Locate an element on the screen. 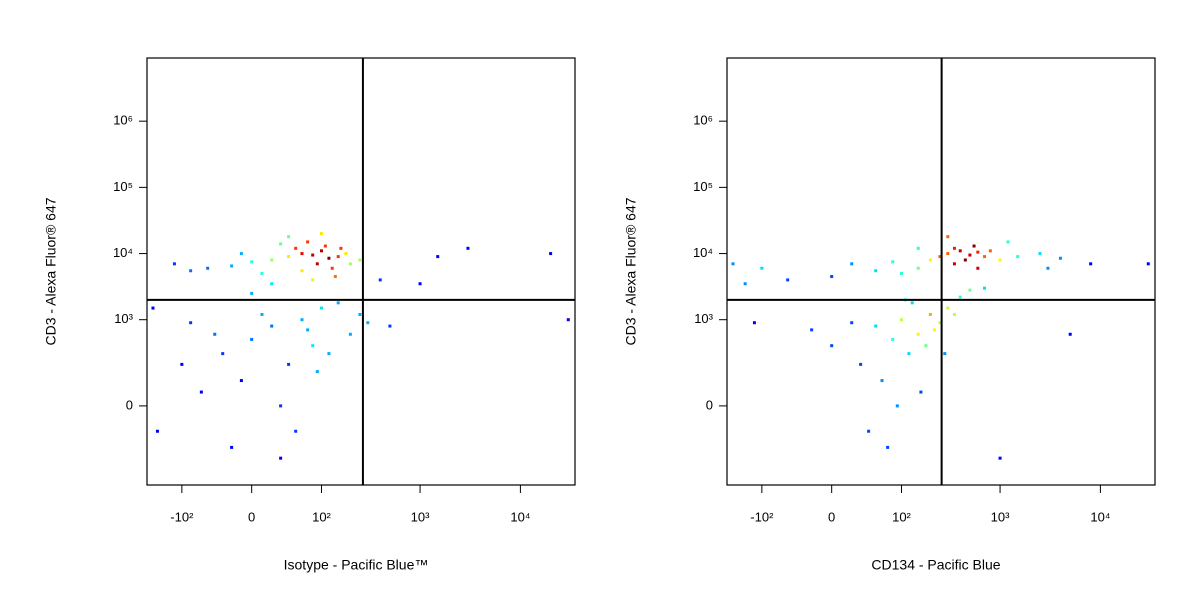 Image resolution: width=1200 pixels, height=600 pixels. x-axis-title: CD134 - Pacific Blue is located at coordinates (935, 565).